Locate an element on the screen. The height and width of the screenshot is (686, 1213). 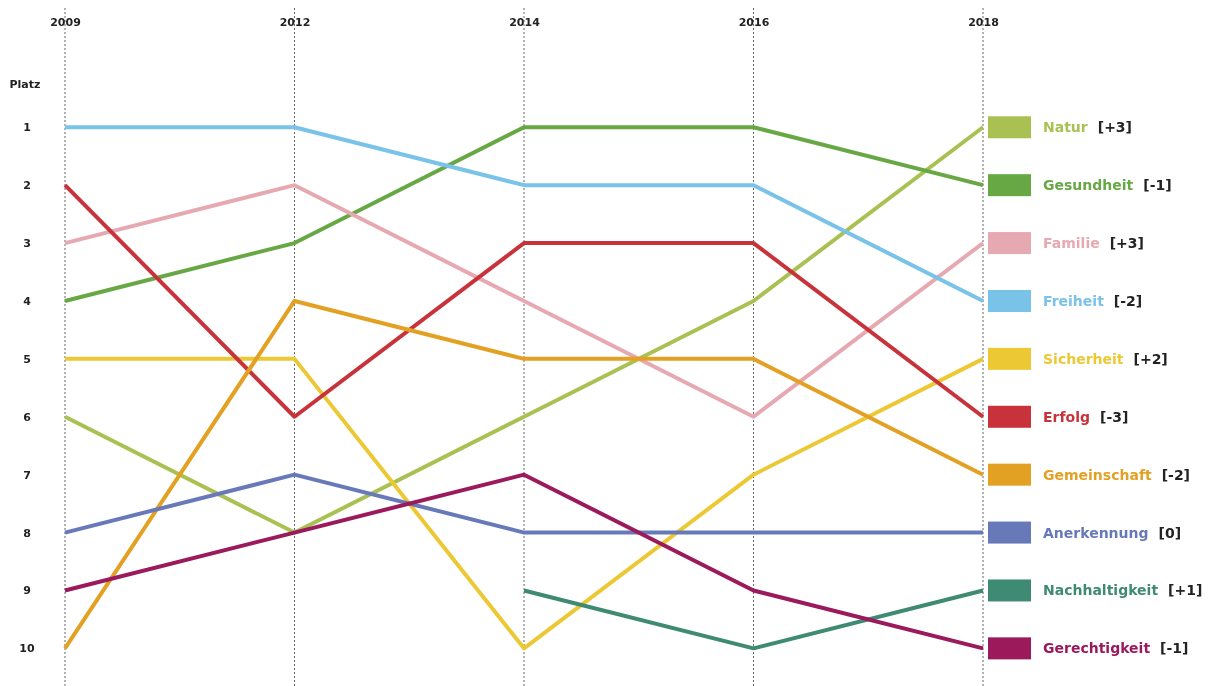
series-label: Gemeinschaft is located at coordinates (1097, 474).